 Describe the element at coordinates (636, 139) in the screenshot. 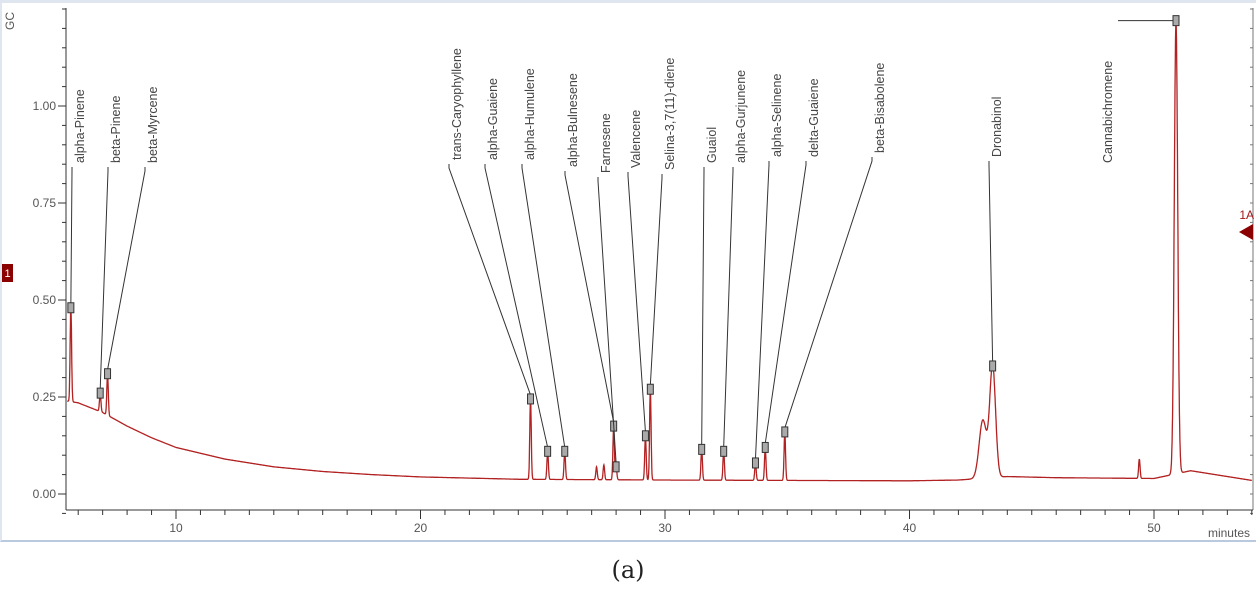

I see `peak-label: Valencene` at that location.